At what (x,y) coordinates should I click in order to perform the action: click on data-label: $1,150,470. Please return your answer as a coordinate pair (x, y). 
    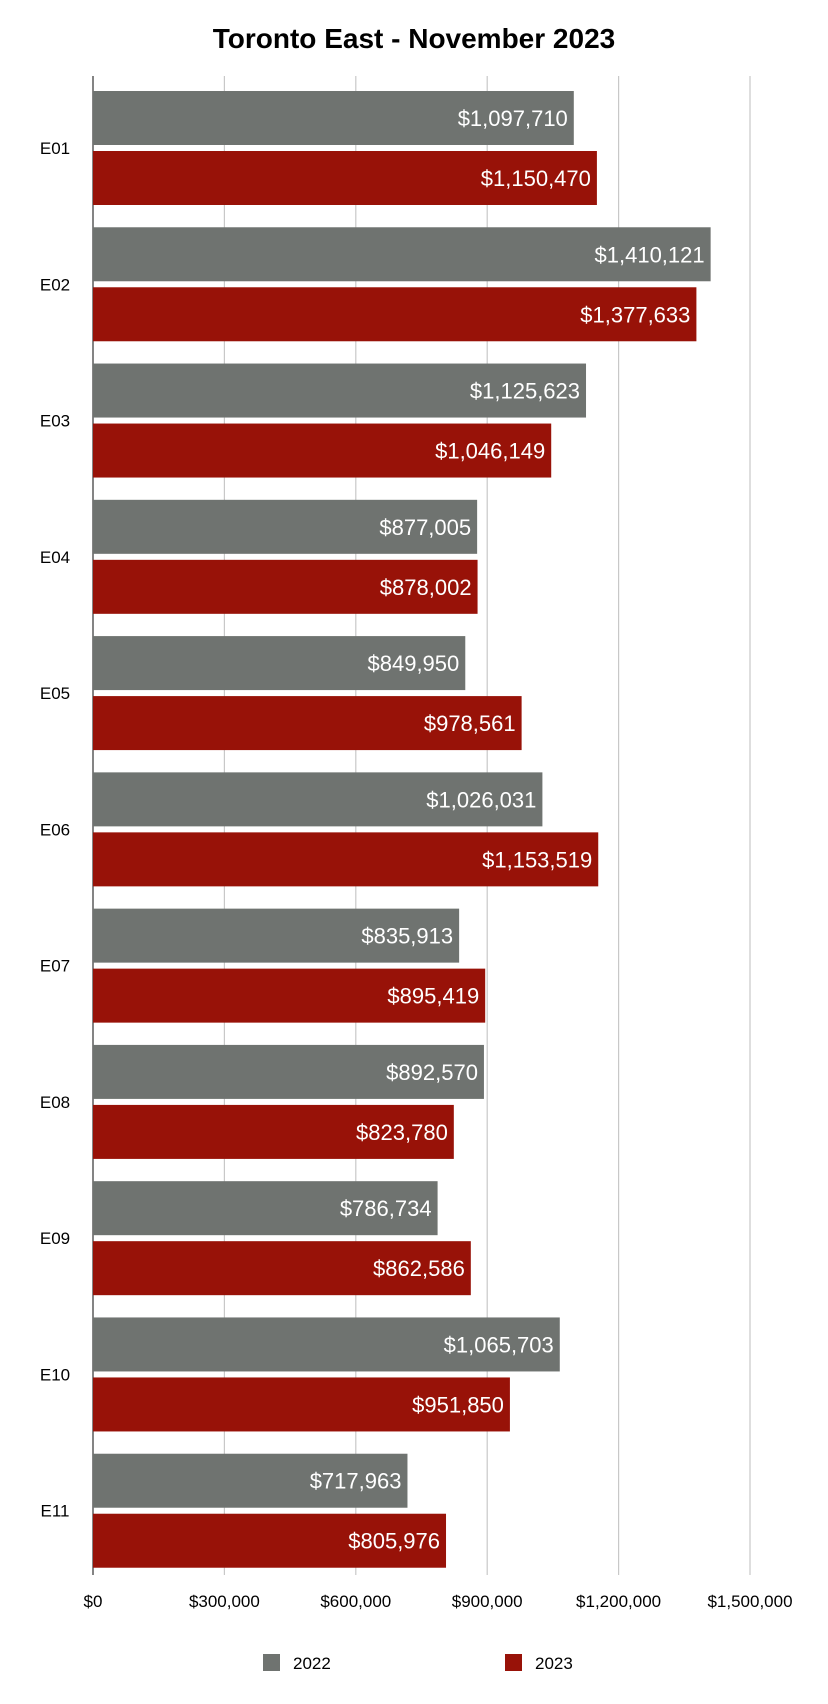
    Looking at the image, I should click on (536, 178).